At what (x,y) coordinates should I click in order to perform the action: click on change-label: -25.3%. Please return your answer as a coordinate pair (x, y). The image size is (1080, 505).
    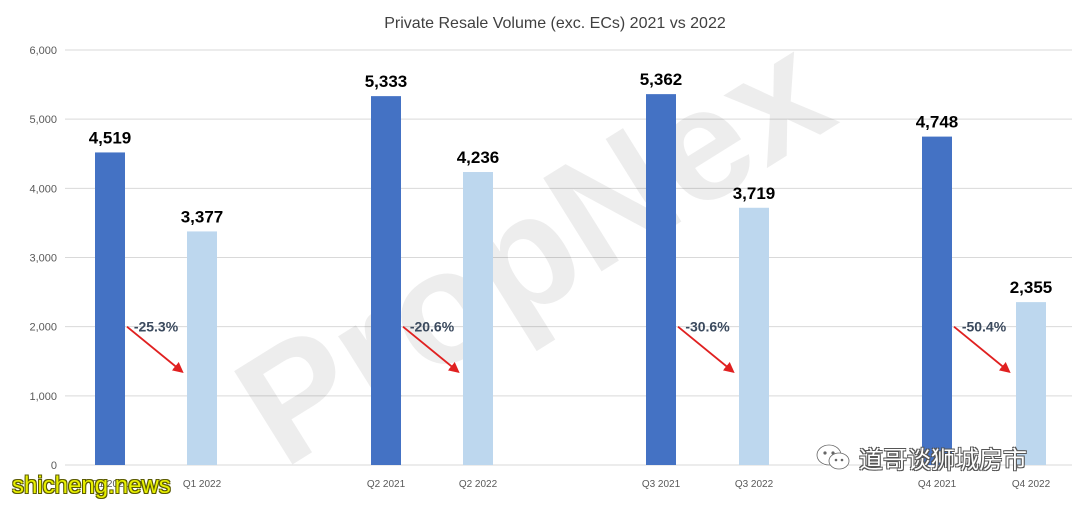
    Looking at the image, I should click on (156, 327).